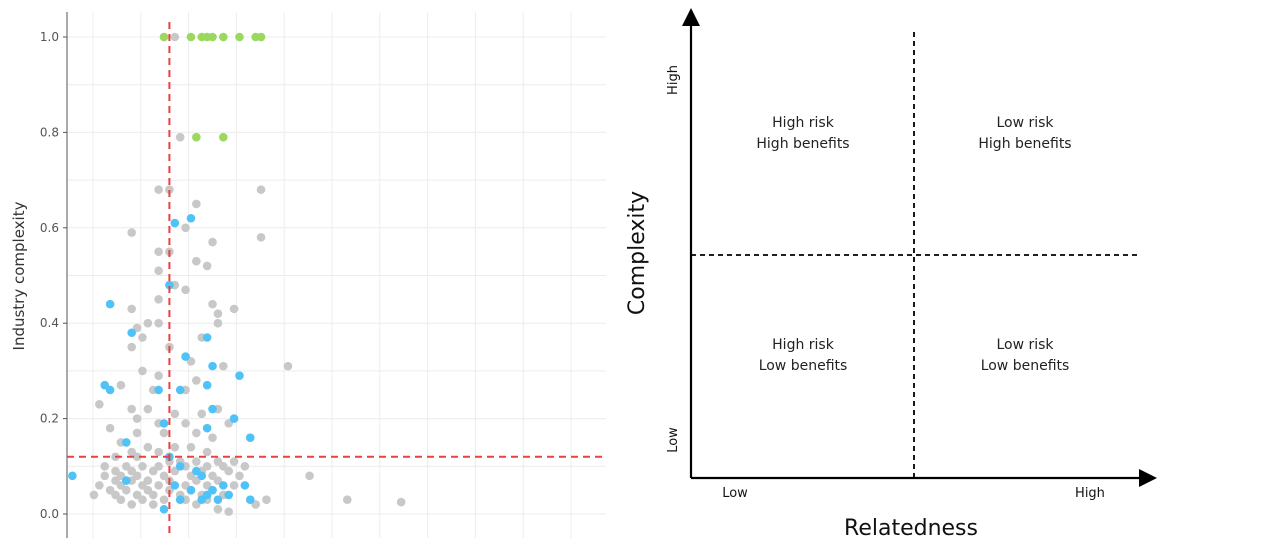 The height and width of the screenshot is (538, 1280). Describe the element at coordinates (1024, 144) in the screenshot. I see `quadrant-top-right-line2: High benefits` at that location.